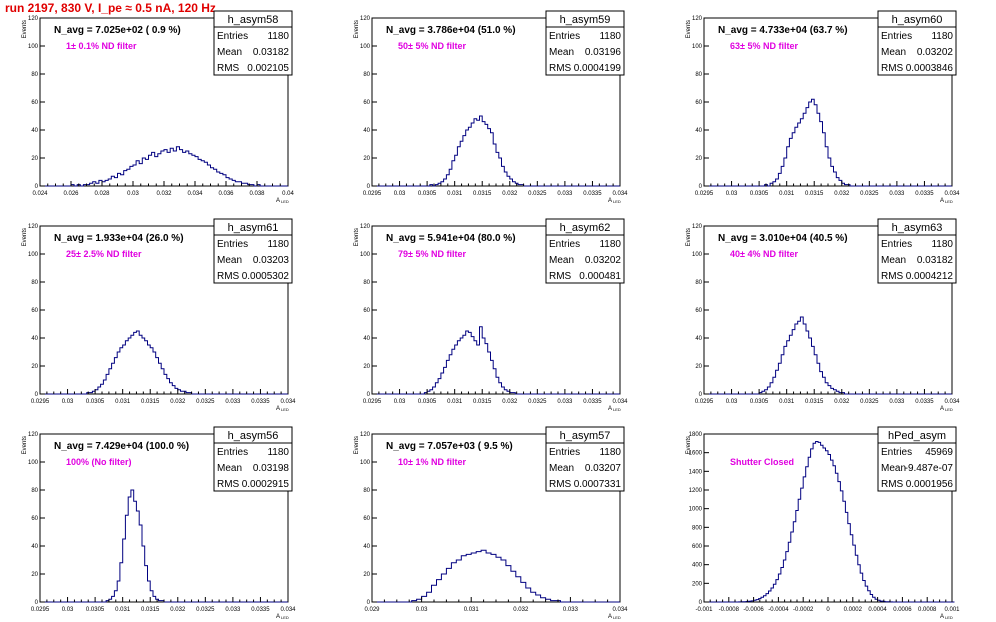 The height and width of the screenshot is (622, 996). I want to click on y-tick-label: 600, so click(697, 547).